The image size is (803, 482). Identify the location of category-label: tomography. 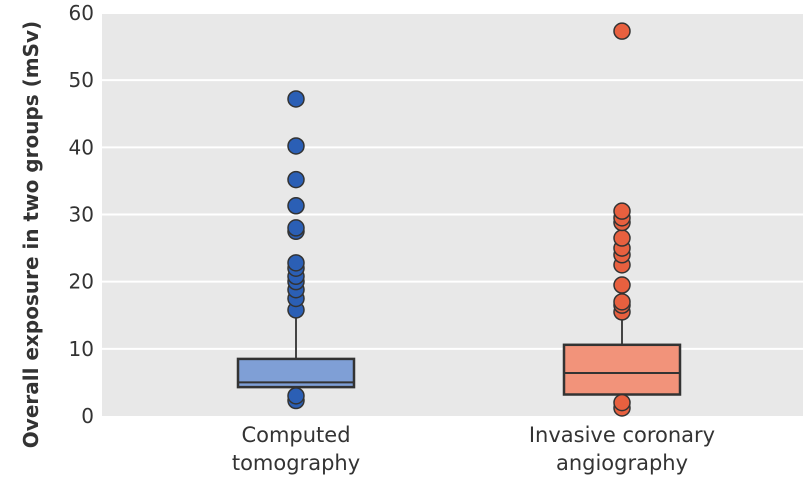
(296, 463).